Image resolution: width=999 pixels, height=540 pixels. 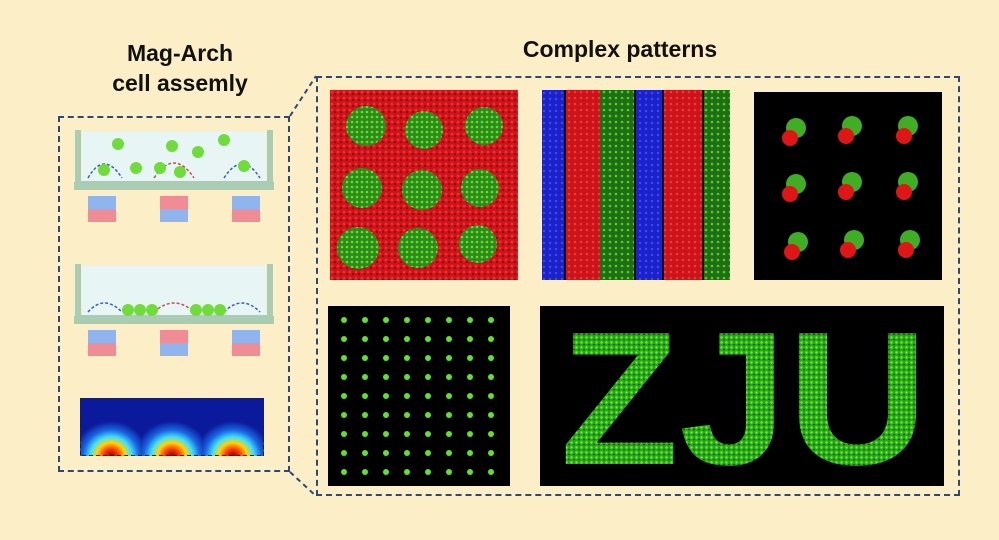 What do you see at coordinates (172, 427) in the screenshot?
I see `field-map-icon` at bounding box center [172, 427].